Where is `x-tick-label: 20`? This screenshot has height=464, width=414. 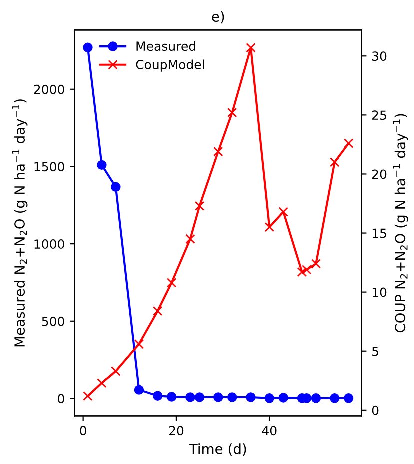 x-tick-label: 20 is located at coordinates (176, 431).